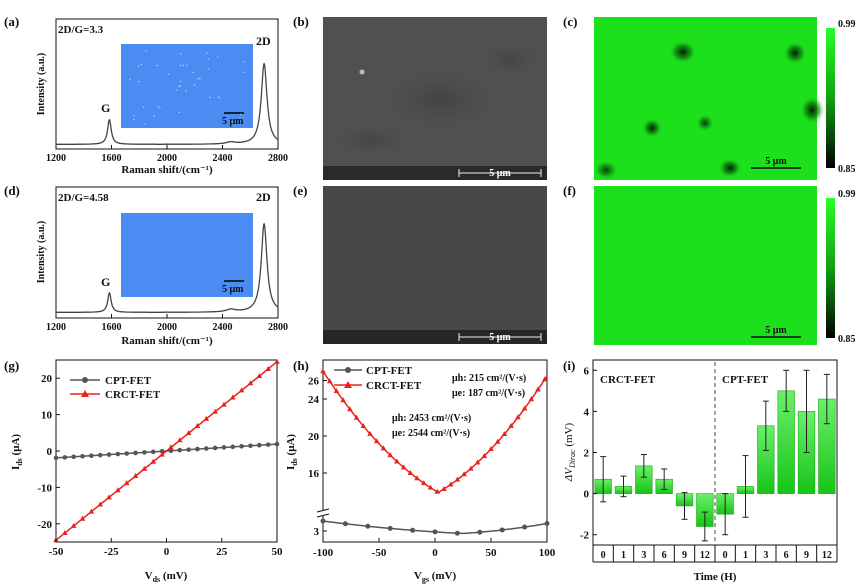  Describe the element at coordinates (314, 437) in the screenshot. I see `y-tick-label: 20` at that location.